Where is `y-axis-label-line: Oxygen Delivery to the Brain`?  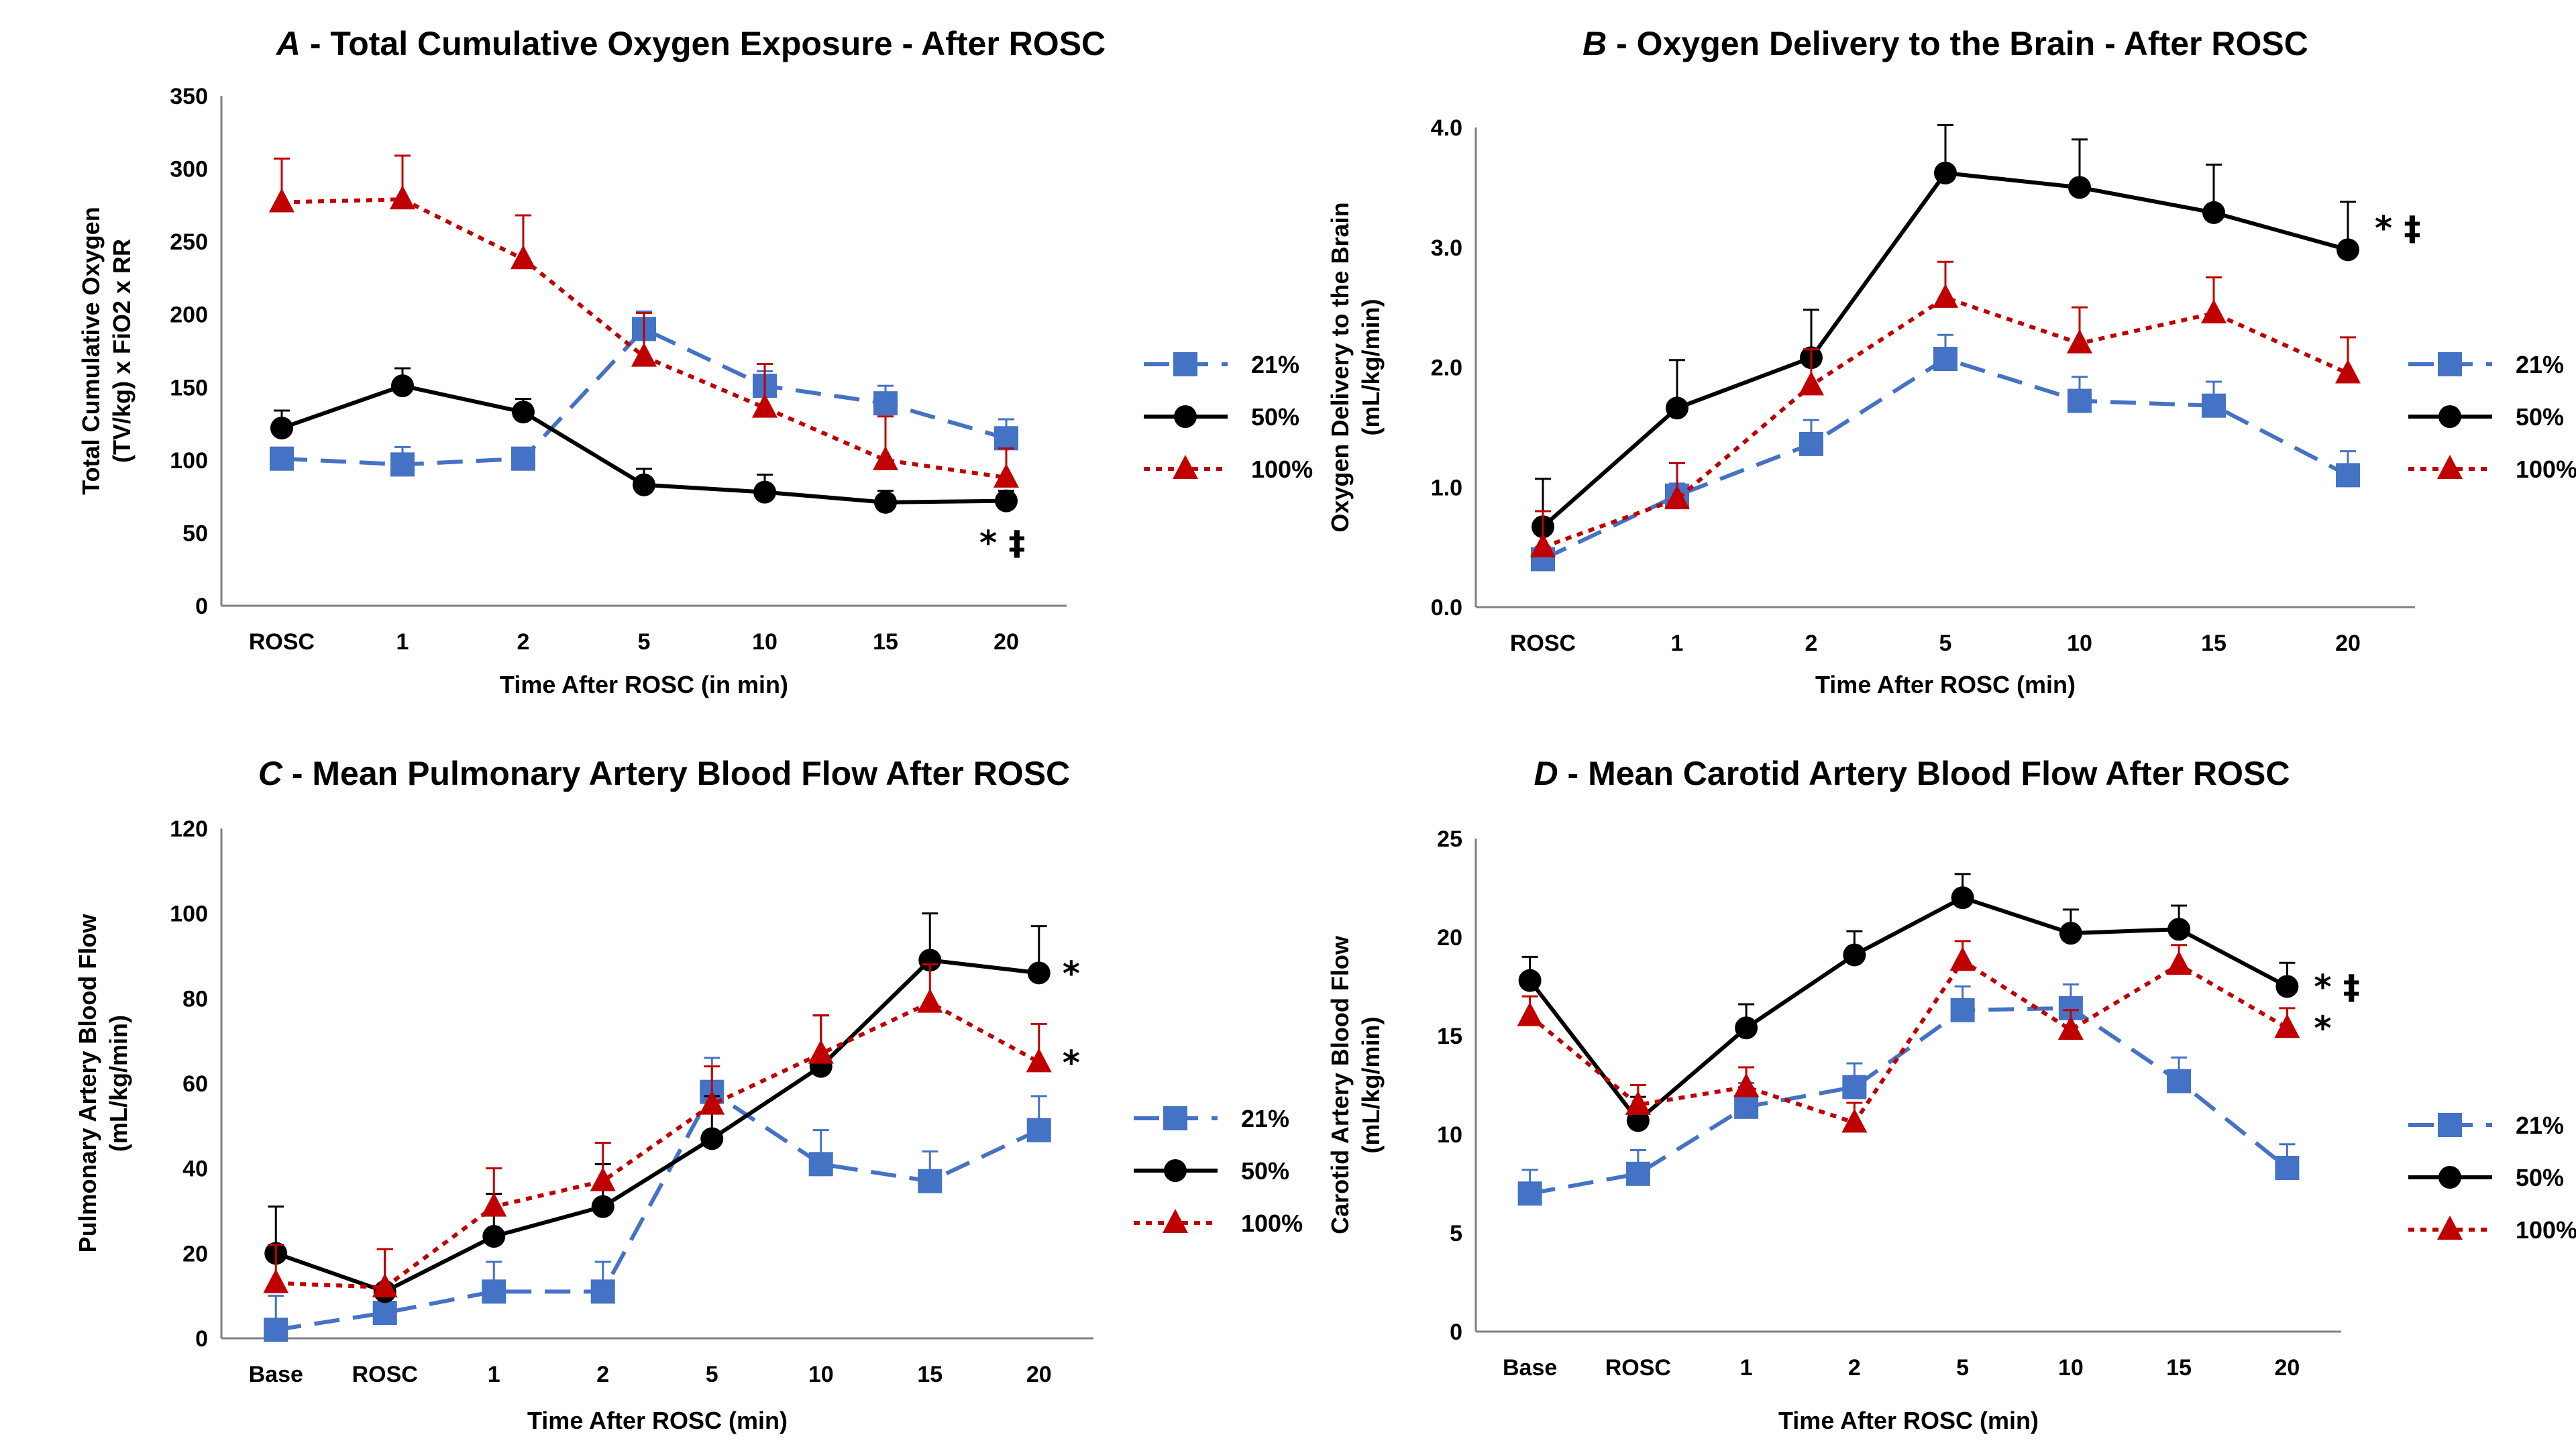
y-axis-label-line: Oxygen Delivery to the Brain is located at coordinates (1340, 367).